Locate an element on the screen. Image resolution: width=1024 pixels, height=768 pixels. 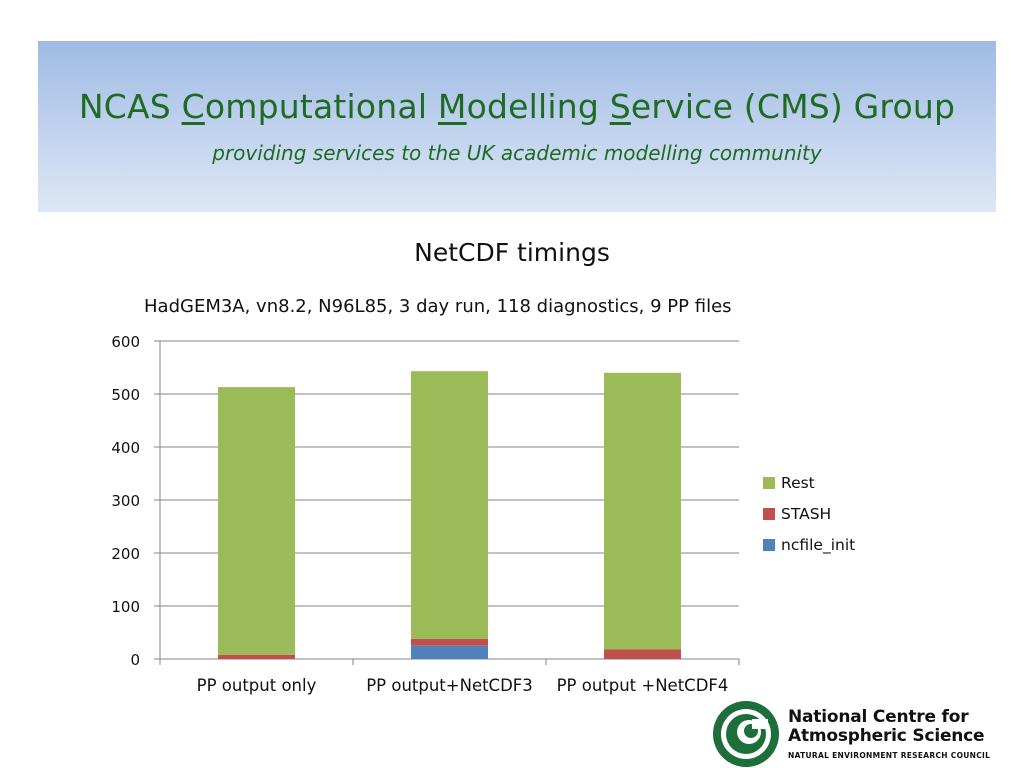
ncas-logo-icon is located at coordinates (746, 734).